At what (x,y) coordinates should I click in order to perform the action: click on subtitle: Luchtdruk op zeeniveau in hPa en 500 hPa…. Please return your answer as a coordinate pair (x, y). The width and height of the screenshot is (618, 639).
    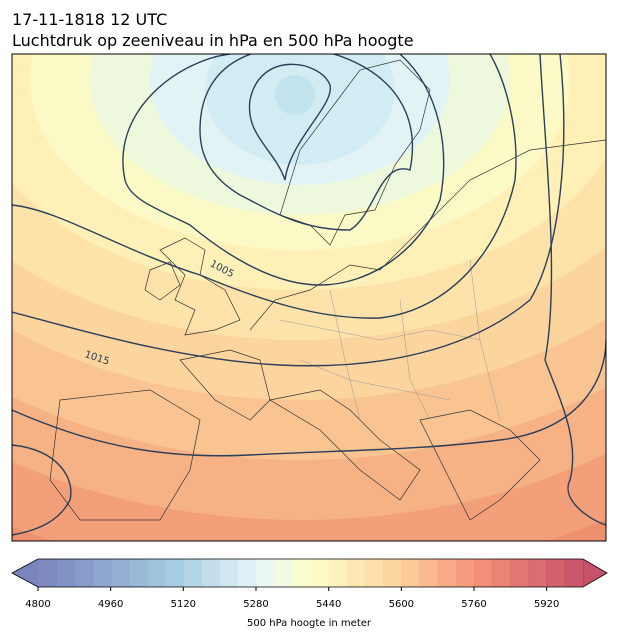
    Looking at the image, I should click on (213, 40).